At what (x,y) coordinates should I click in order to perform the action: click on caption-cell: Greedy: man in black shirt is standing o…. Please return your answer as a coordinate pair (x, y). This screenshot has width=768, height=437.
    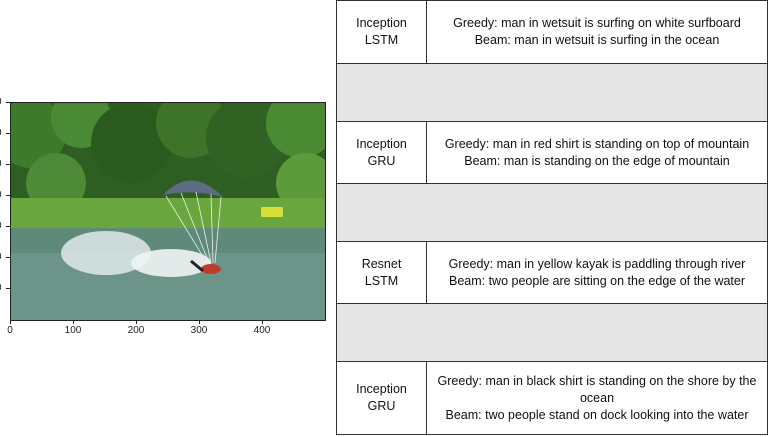
    Looking at the image, I should click on (597, 398).